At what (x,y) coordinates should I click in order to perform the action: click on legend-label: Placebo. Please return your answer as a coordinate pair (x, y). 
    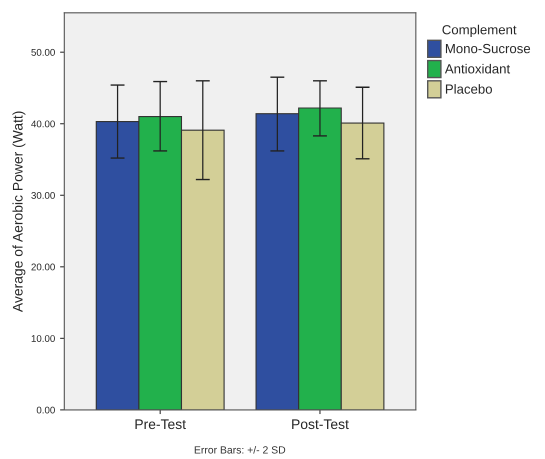
    Looking at the image, I should click on (469, 89).